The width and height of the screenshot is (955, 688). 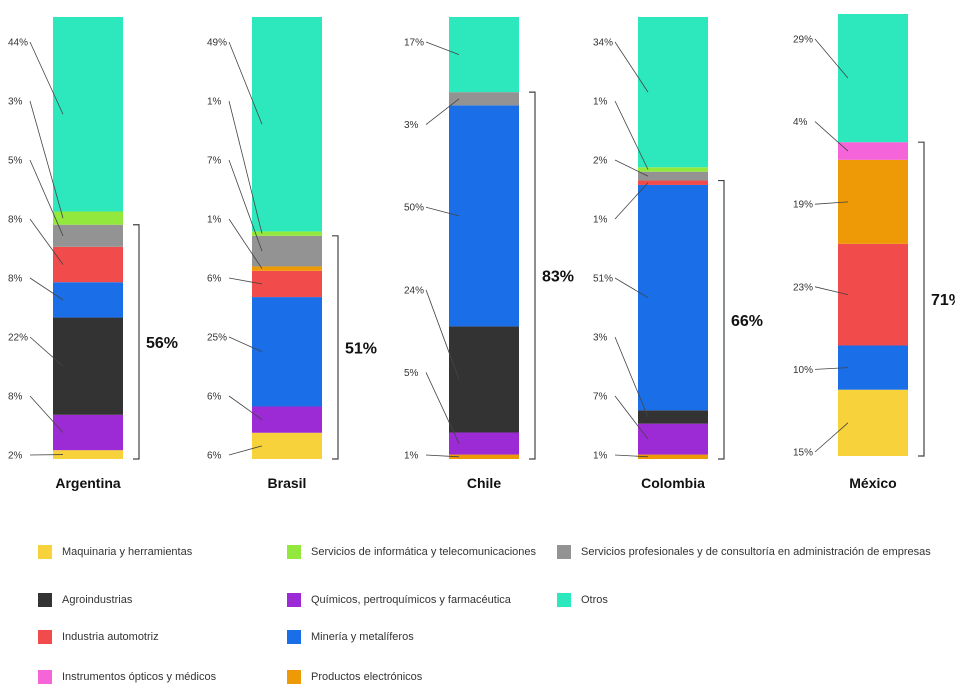 I want to click on legend-label: Maquinaria y herramientas, so click(x=127, y=552).